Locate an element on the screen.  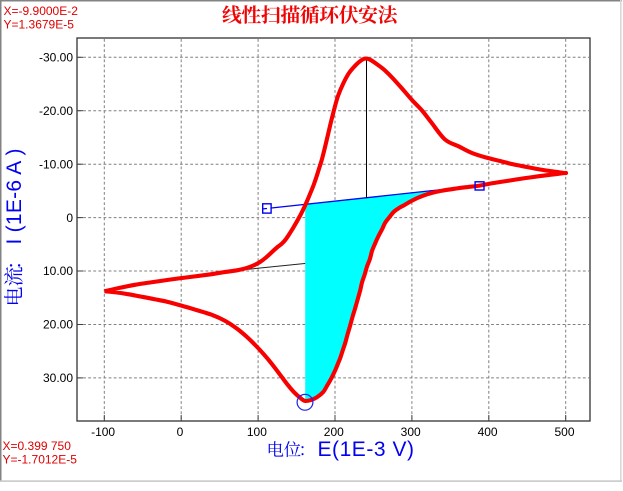
svg-text: 200 is located at coordinates (334, 432).